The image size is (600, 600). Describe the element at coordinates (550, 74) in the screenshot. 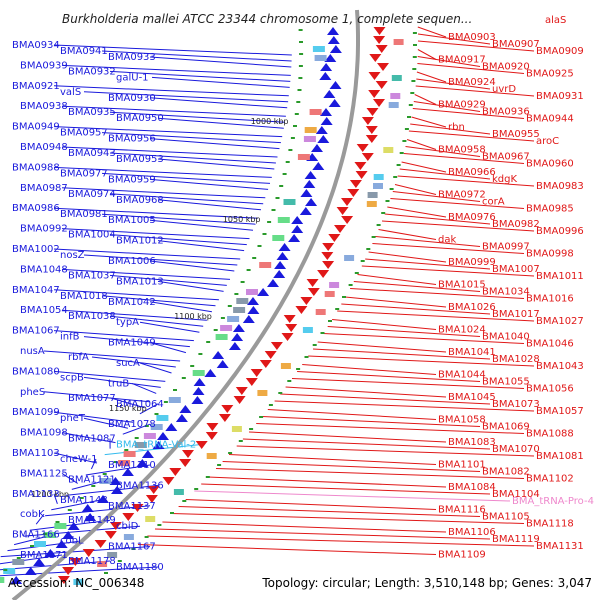

I see `right-gene-label: BMA0925` at that location.